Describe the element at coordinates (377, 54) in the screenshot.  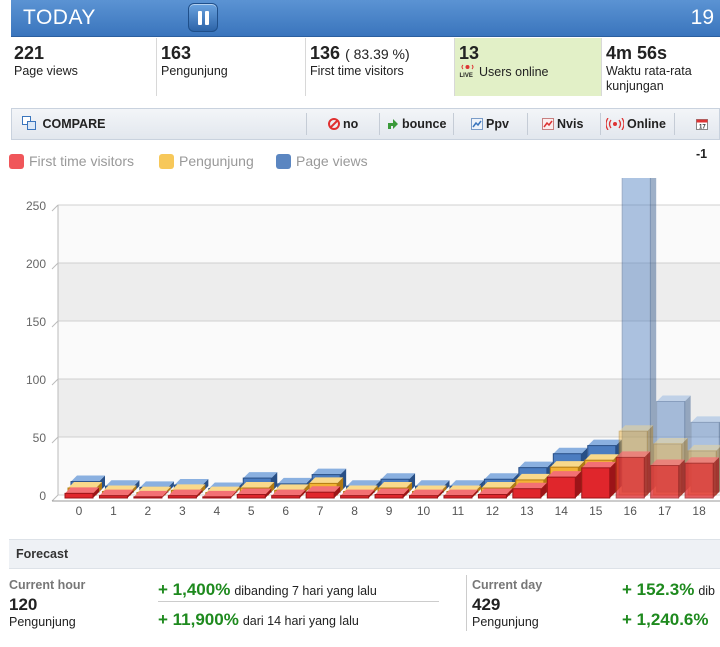
I see `stat-percent: ( 83.39 %)` at that location.